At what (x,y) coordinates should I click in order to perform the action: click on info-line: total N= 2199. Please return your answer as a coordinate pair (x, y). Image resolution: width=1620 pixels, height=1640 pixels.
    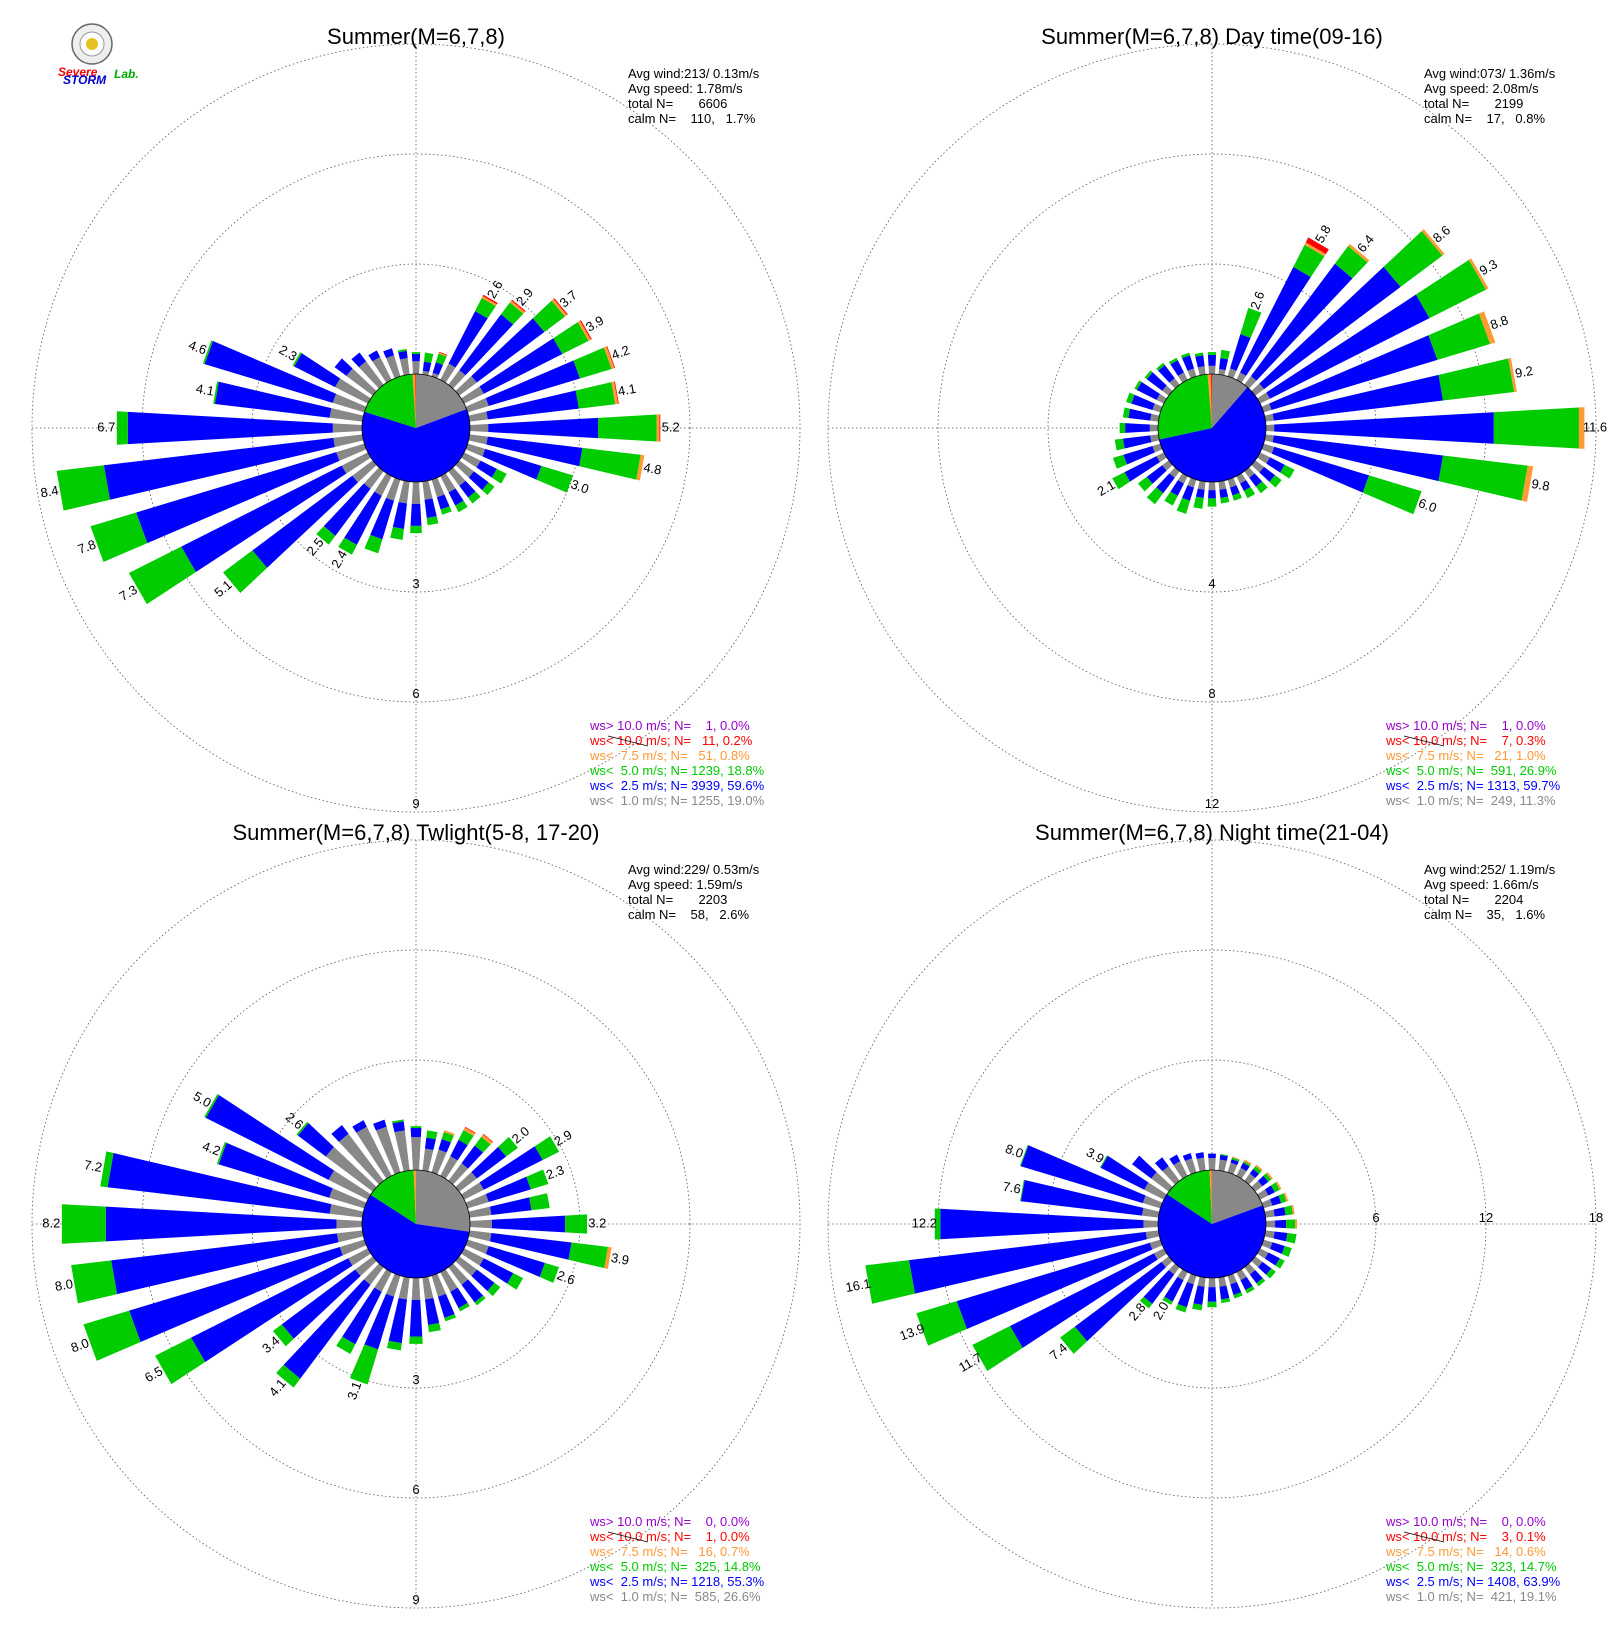
    Looking at the image, I should click on (1473, 103).